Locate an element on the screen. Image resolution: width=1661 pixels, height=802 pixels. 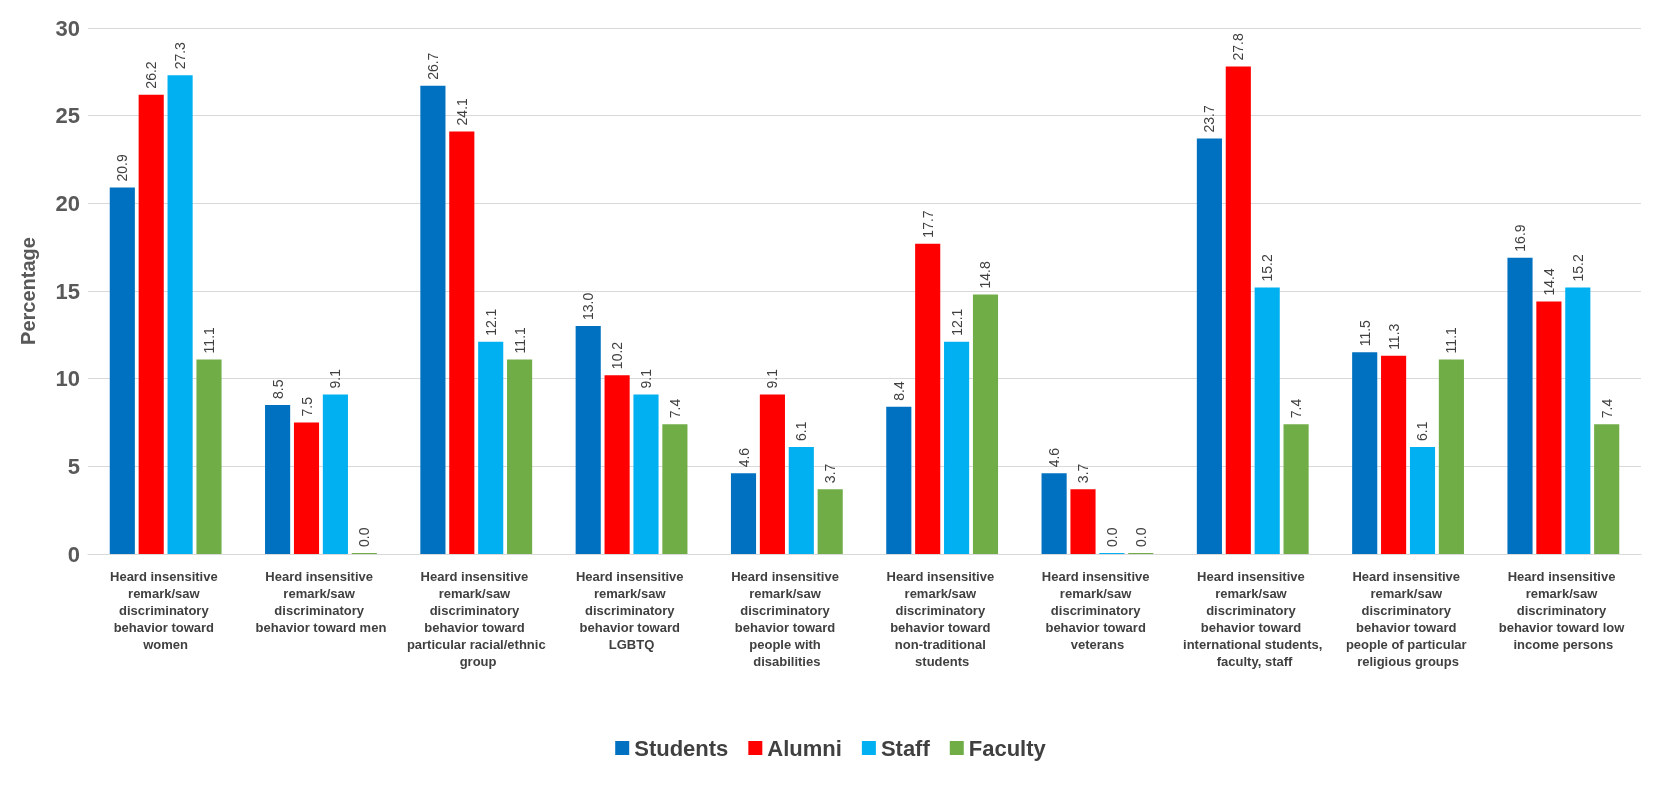
data-label: 26.2 is located at coordinates (151, 75).